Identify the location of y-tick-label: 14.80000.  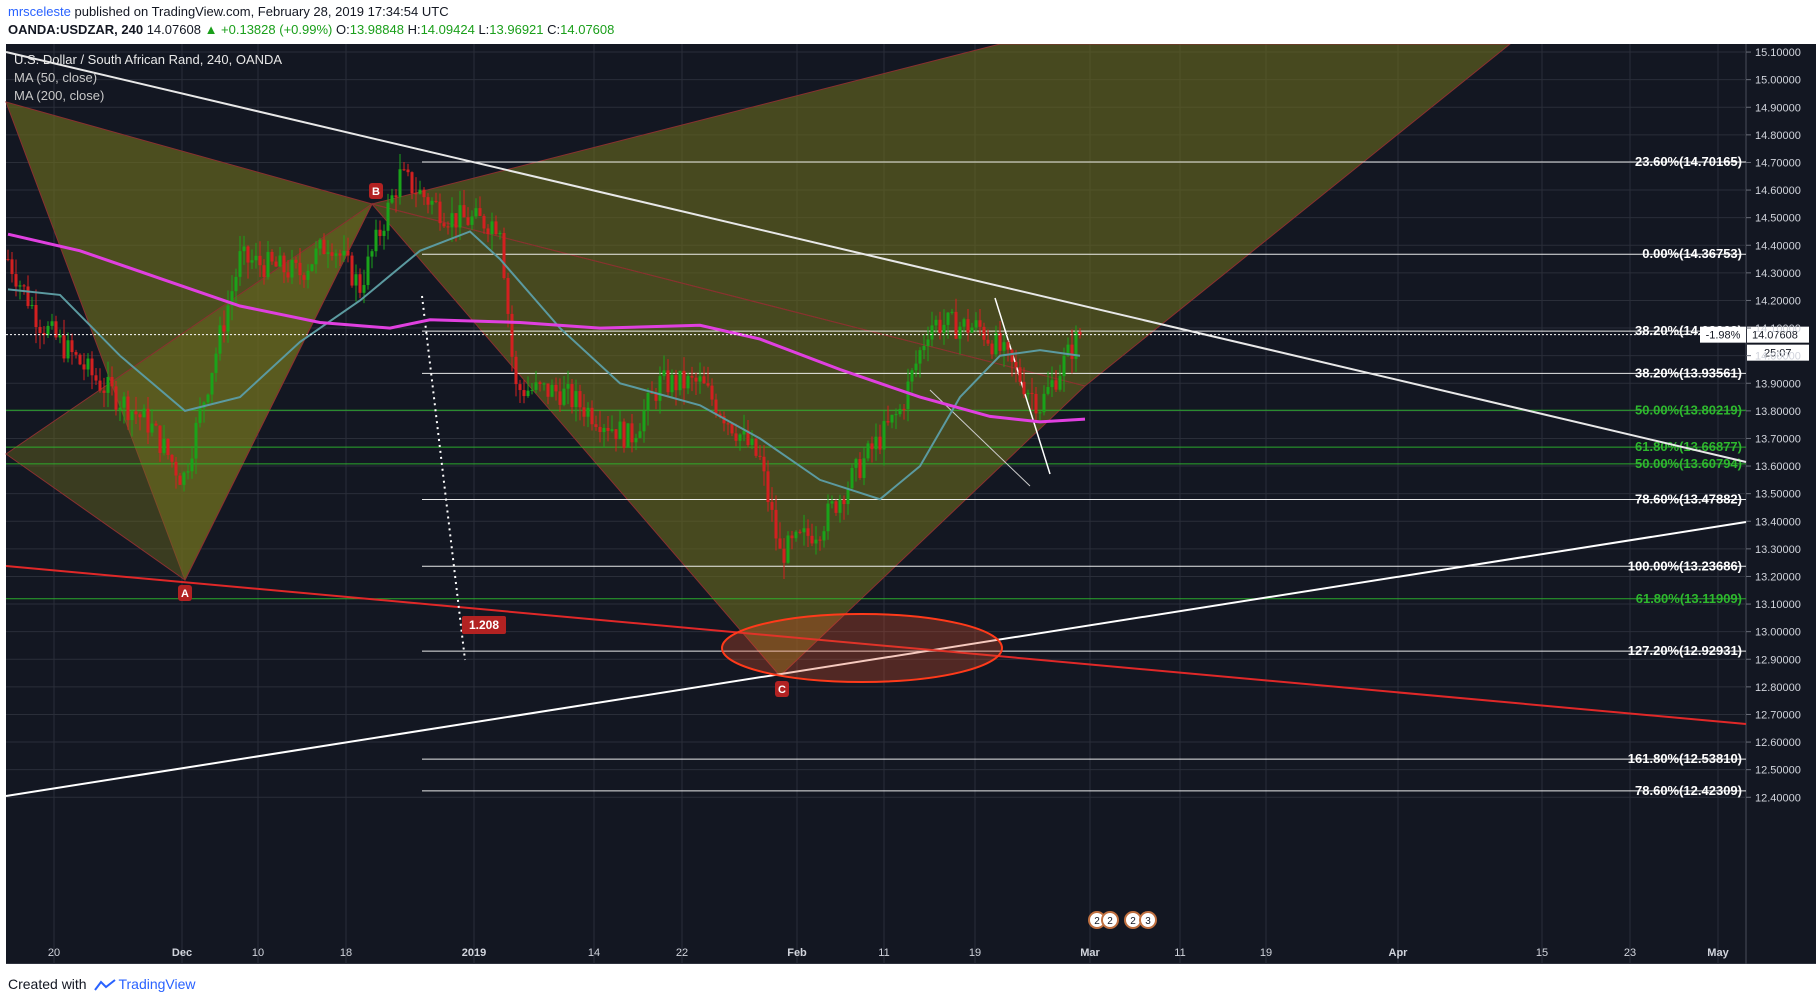
(1778, 136).